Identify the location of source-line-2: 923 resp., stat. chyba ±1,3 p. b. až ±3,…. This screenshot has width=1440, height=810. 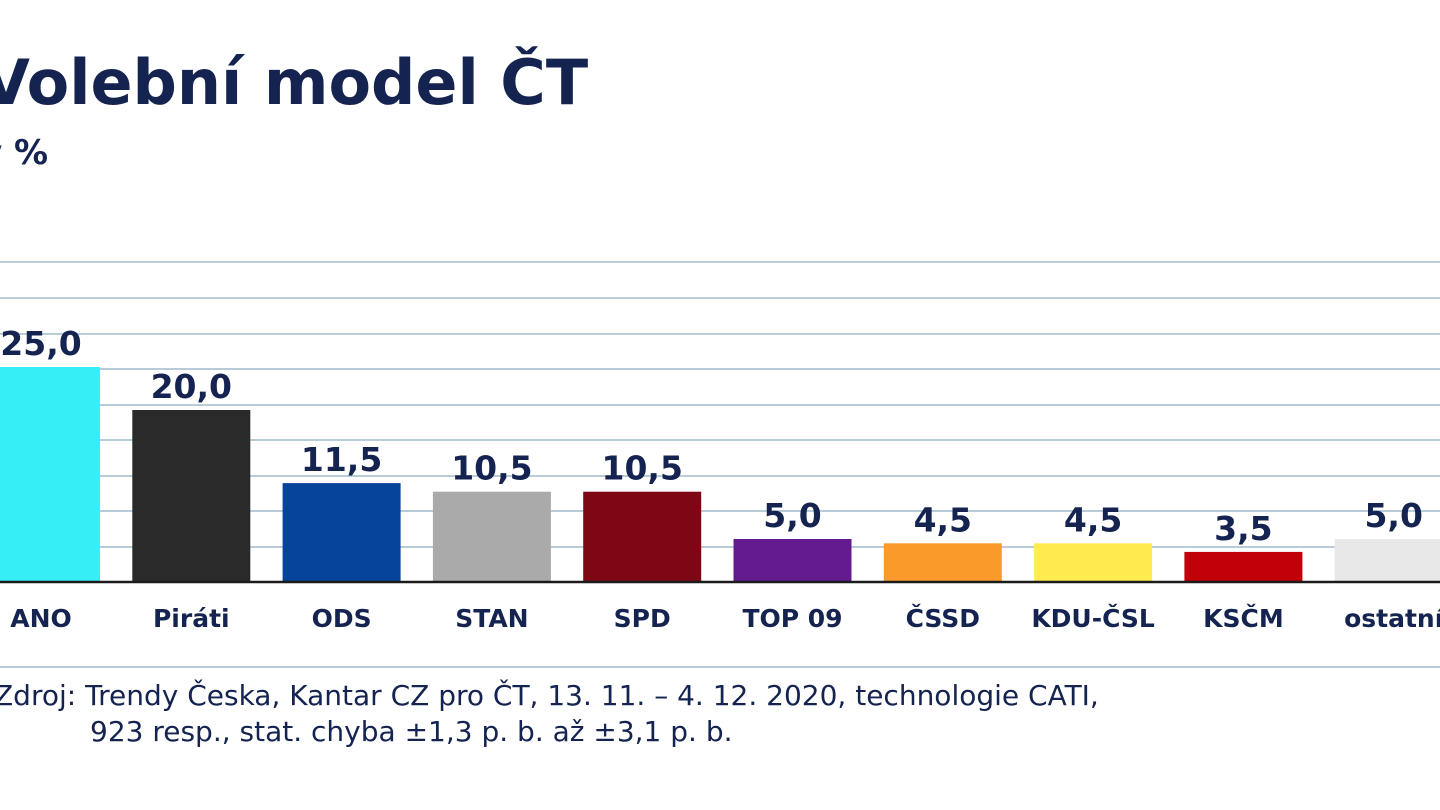
(411, 732).